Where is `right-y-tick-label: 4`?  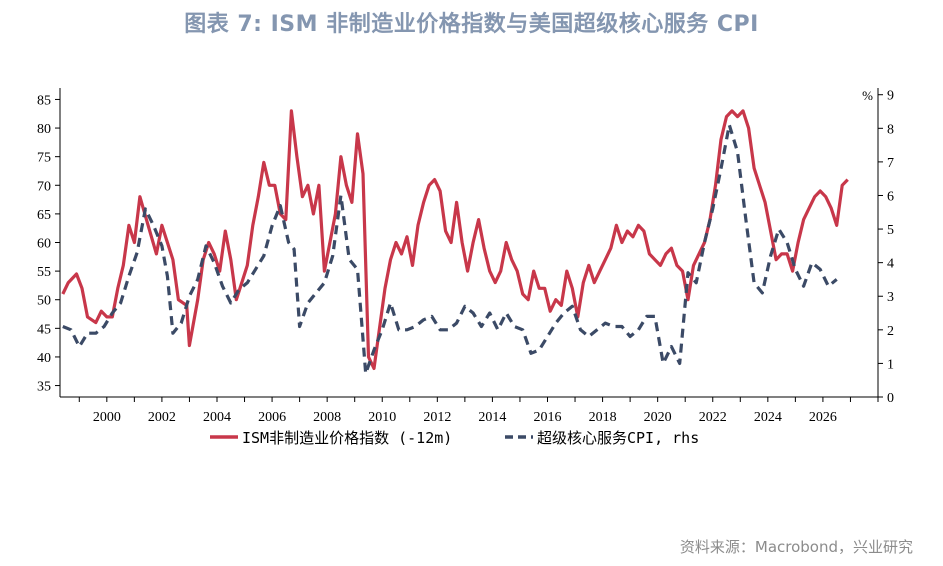
right-y-tick-label: 4 is located at coordinates (890, 264).